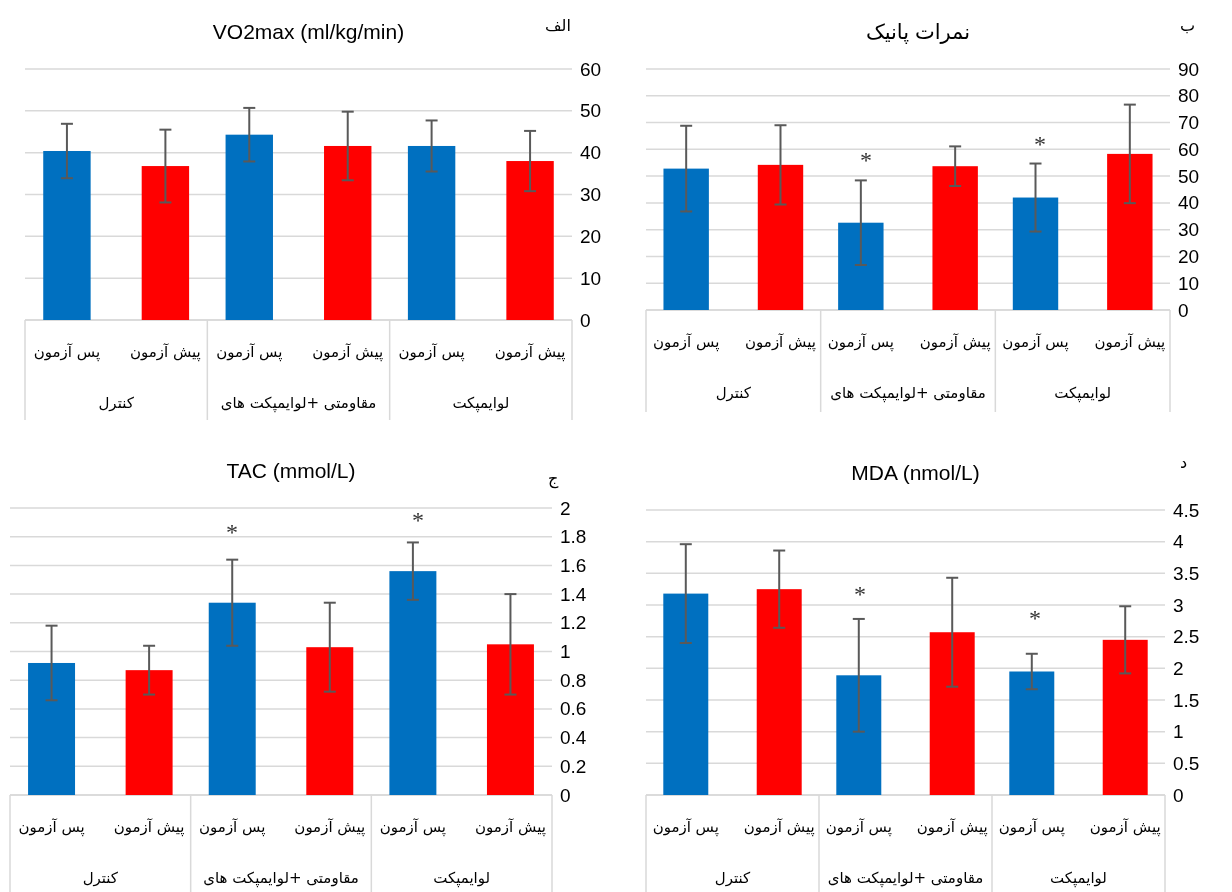 The width and height of the screenshot is (1232, 892). I want to click on y-tick-label: 1.5, so click(1186, 700).